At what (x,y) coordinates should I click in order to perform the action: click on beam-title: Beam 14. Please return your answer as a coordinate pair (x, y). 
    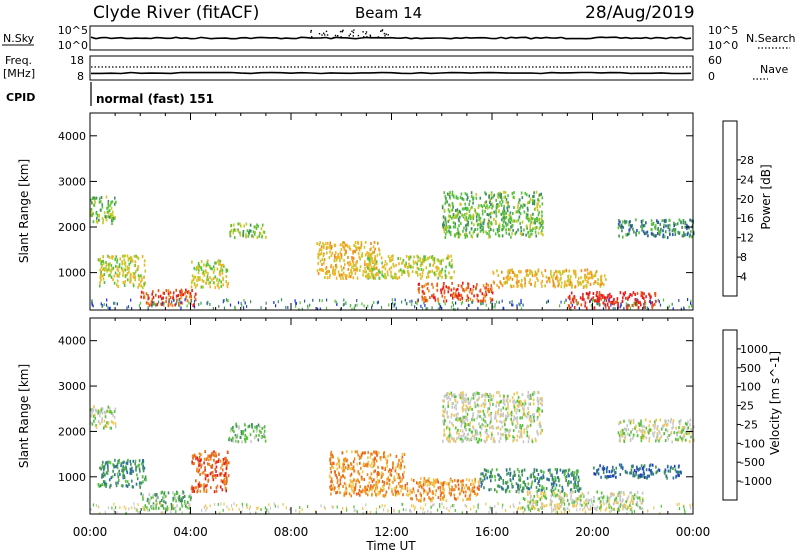
    Looking at the image, I should click on (388, 13).